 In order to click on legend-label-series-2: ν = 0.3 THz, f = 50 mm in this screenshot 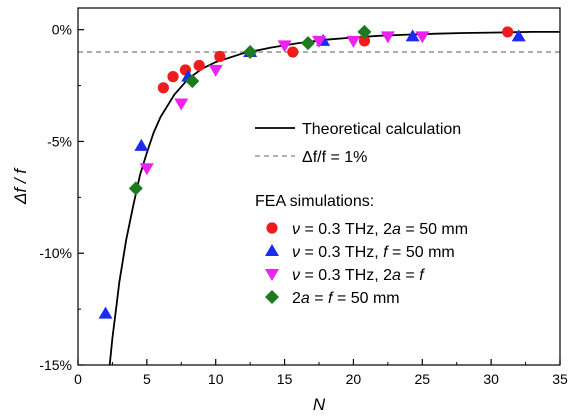, I will do `click(373, 252)`.